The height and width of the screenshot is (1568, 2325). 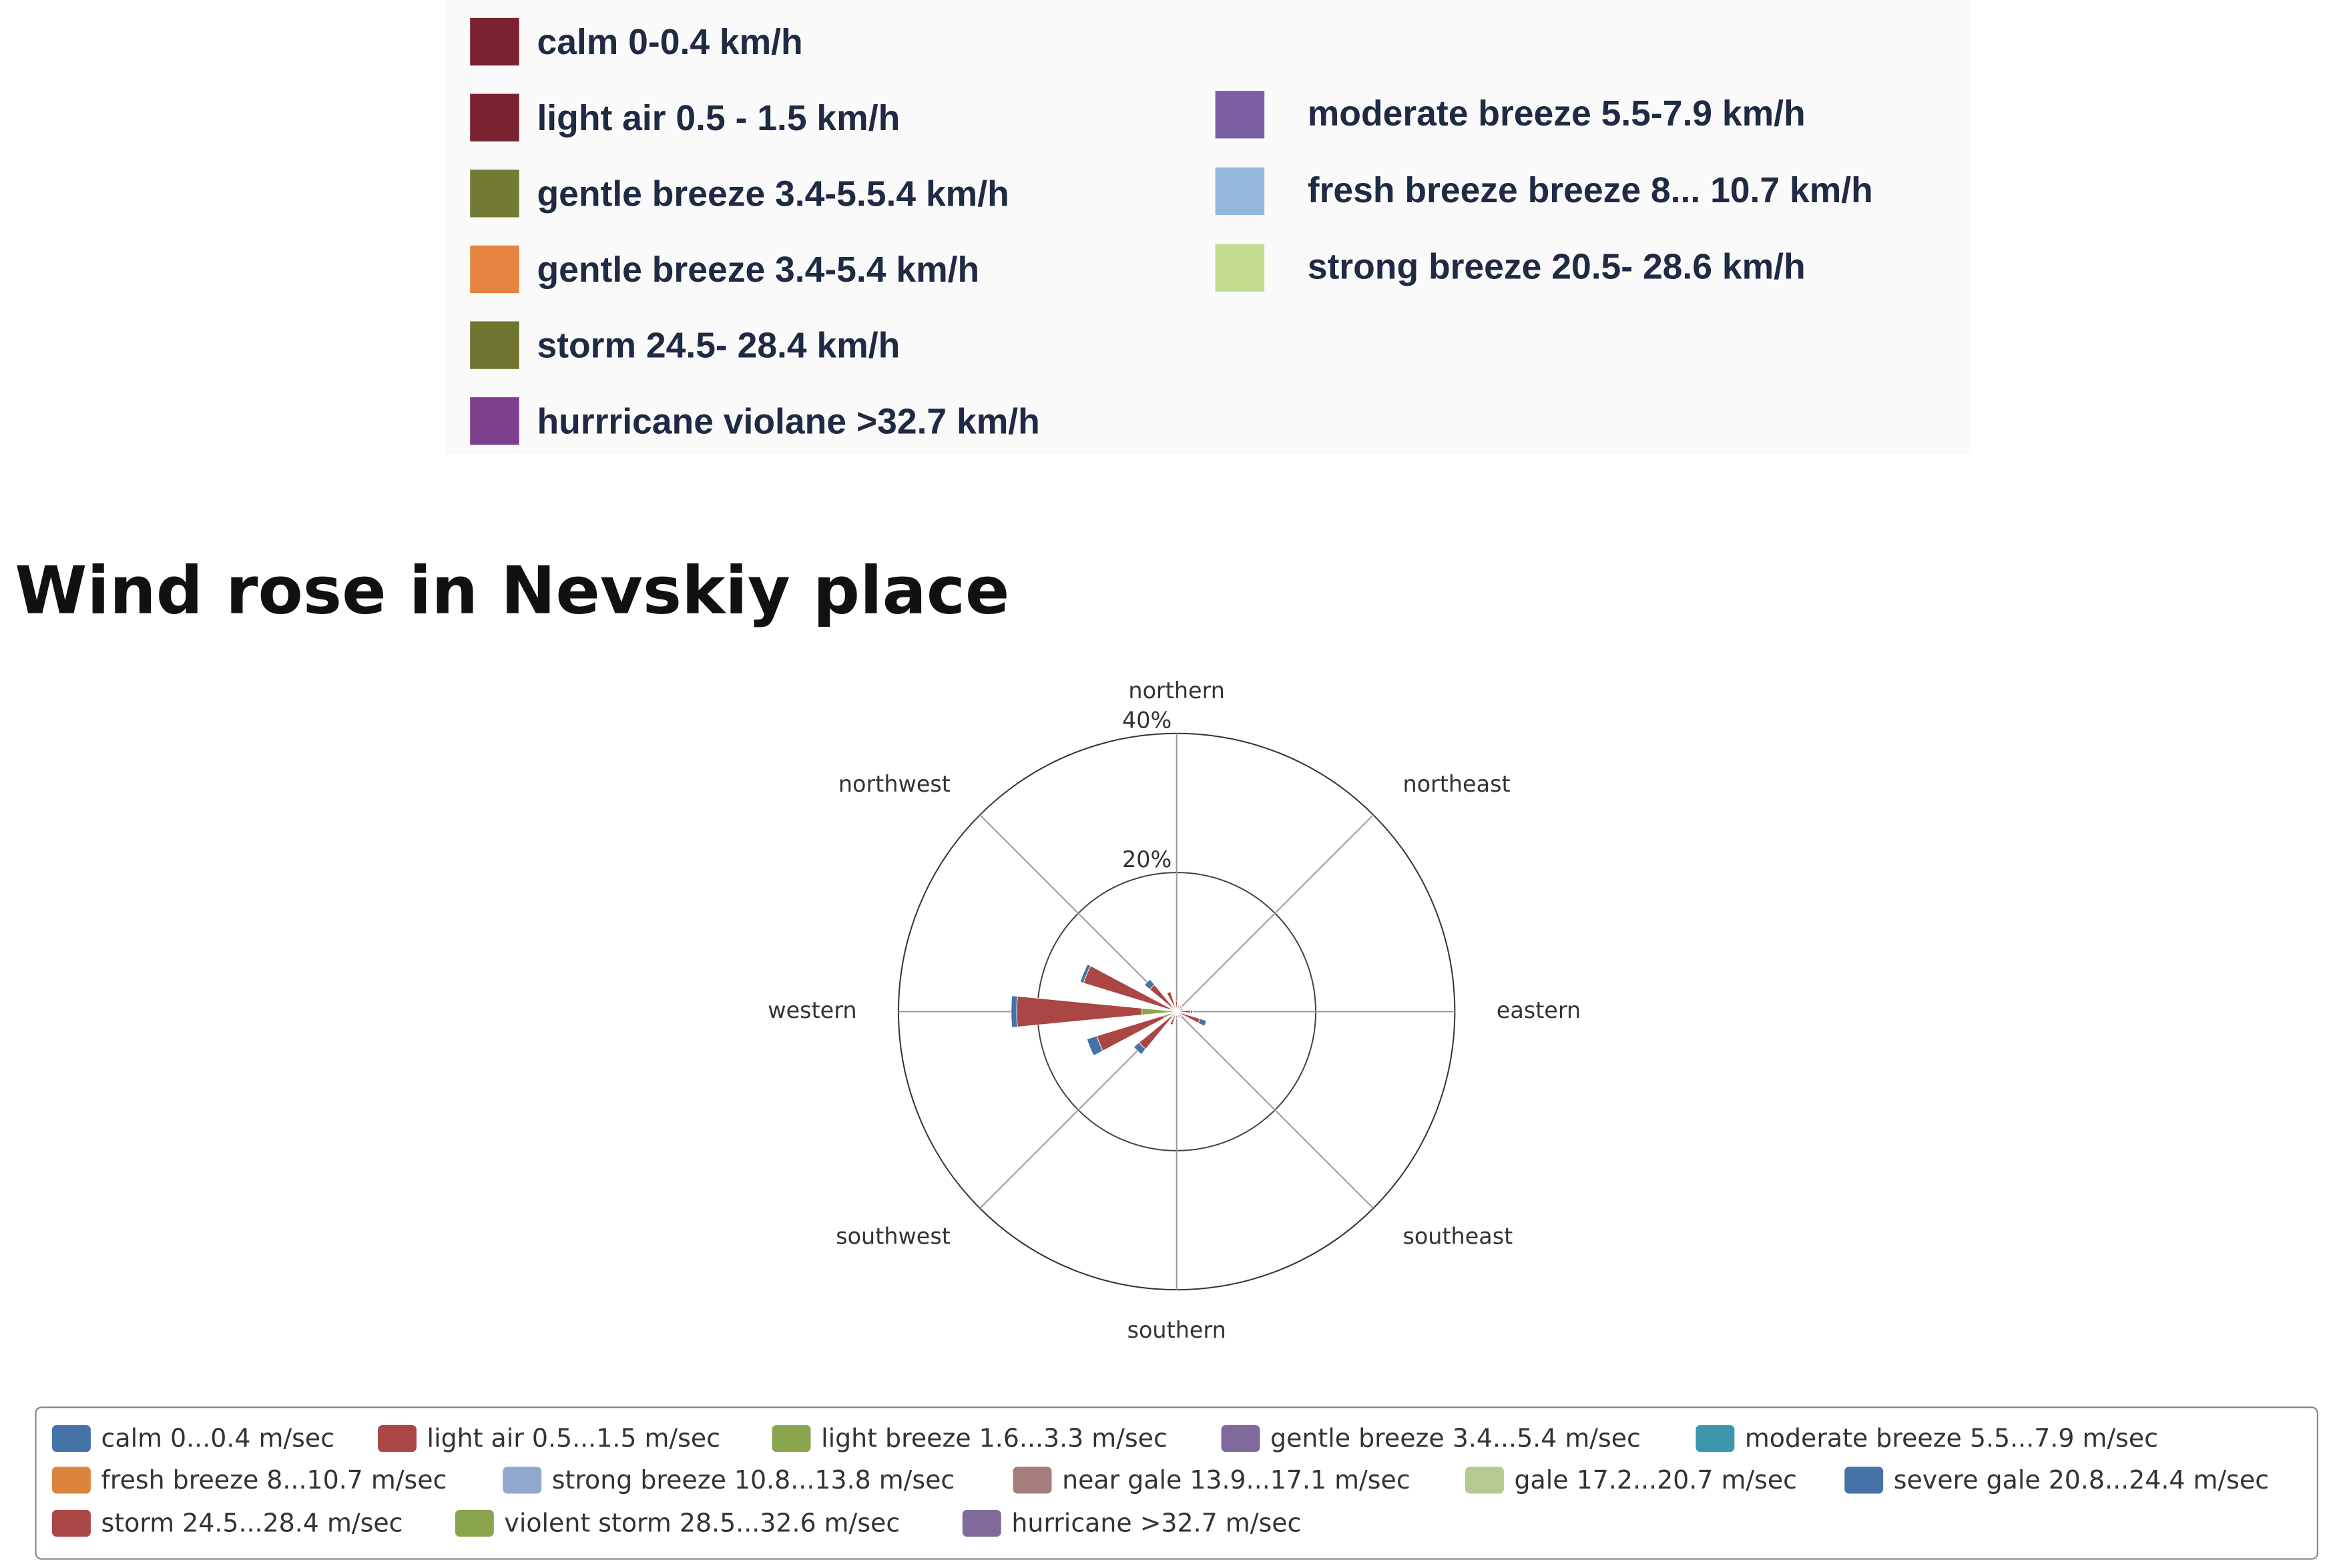 What do you see at coordinates (1456, 784) in the screenshot?
I see `direction-label: northeast` at bounding box center [1456, 784].